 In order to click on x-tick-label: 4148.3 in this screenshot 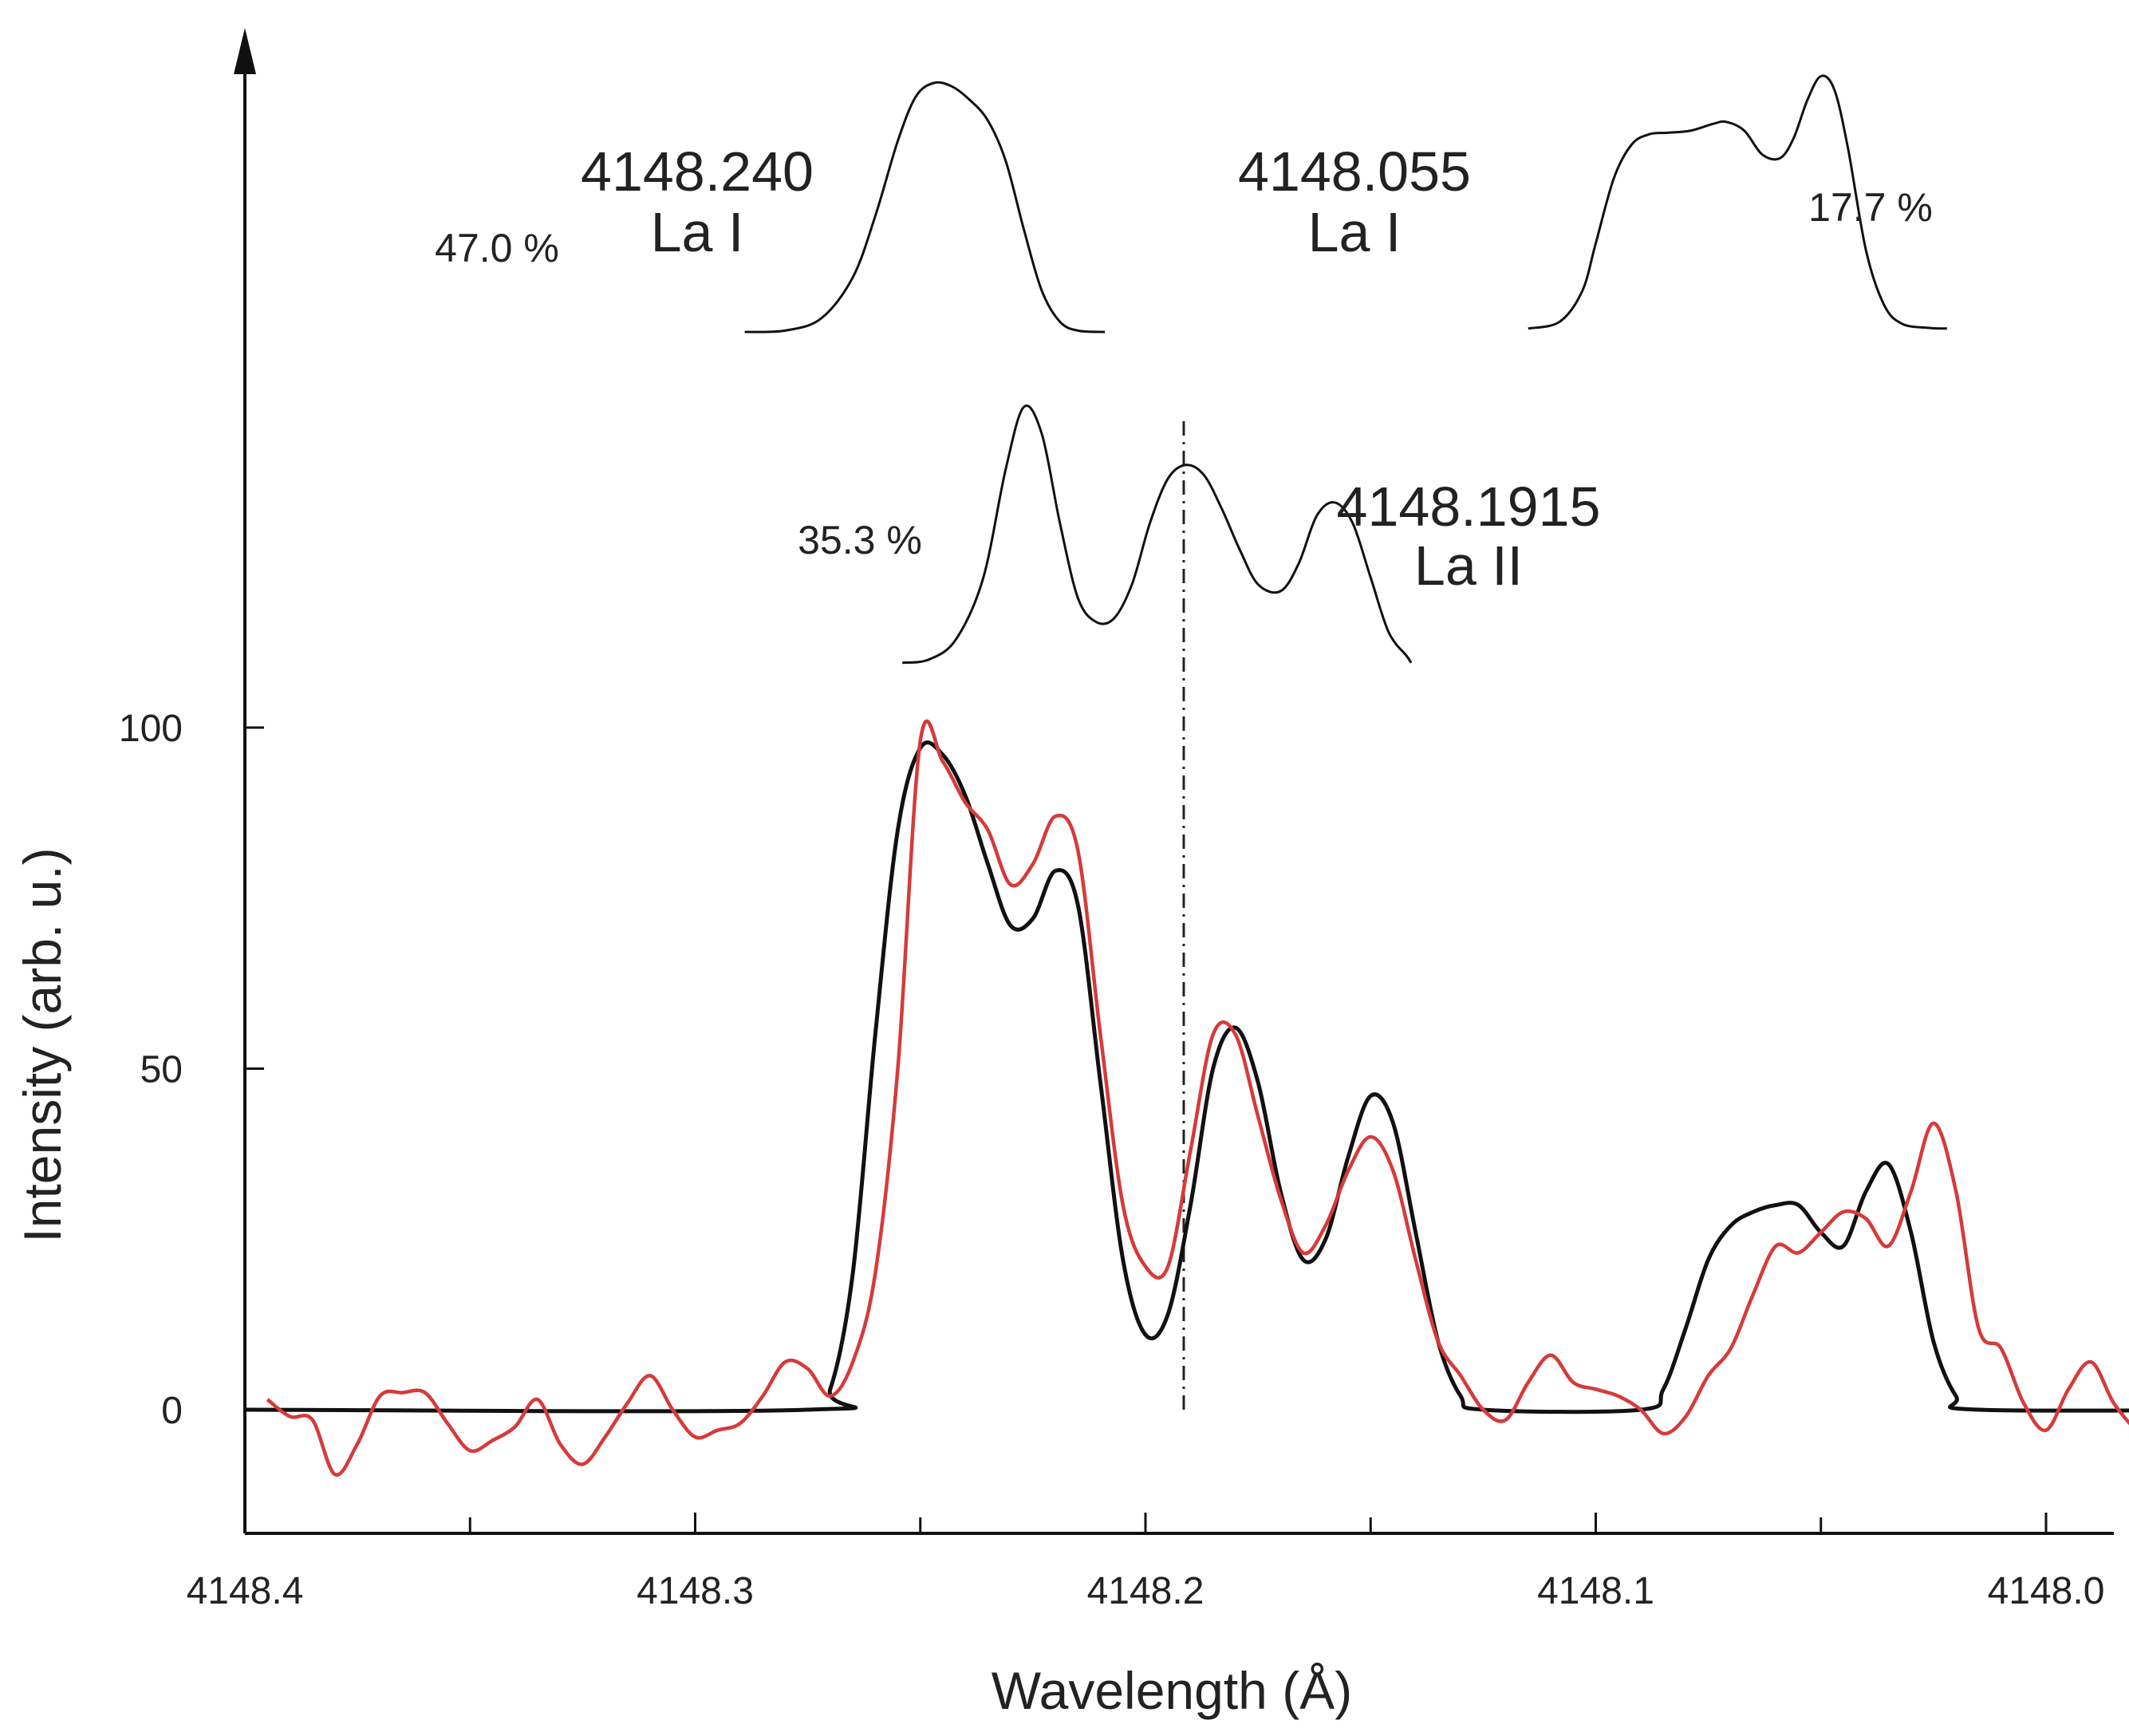, I will do `click(695, 1591)`.